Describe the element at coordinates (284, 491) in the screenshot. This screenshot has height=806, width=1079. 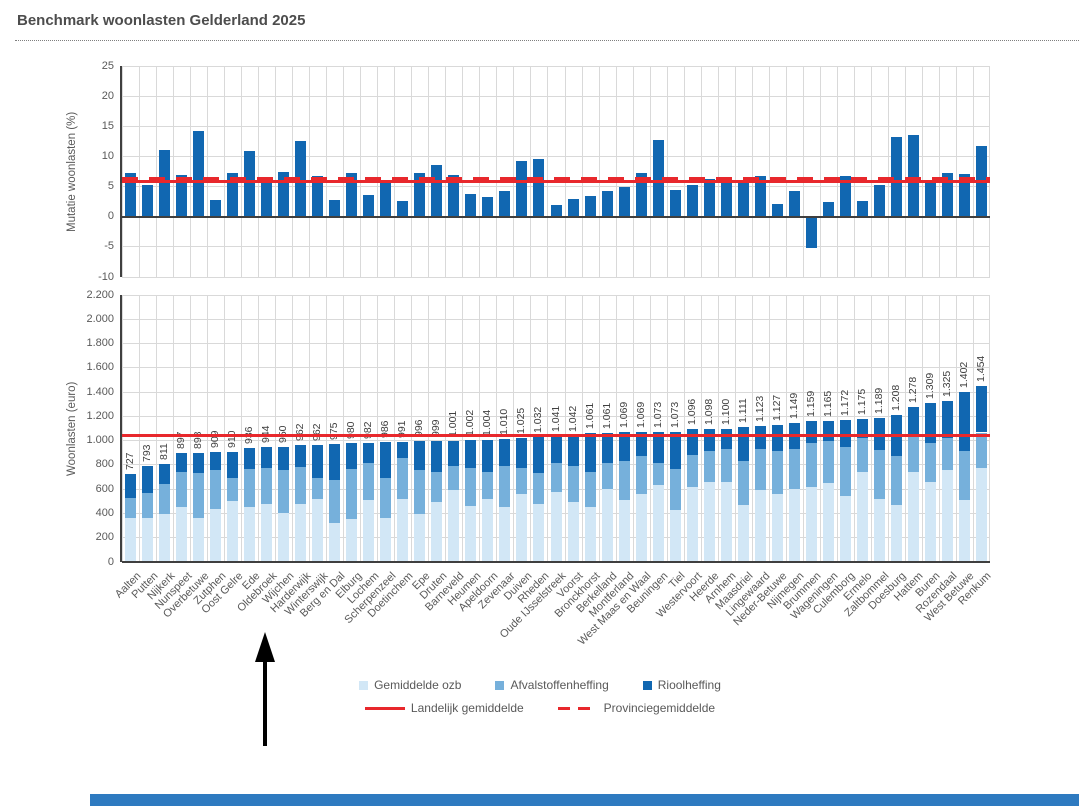
I see `stack-segment-Afvalstoffenheffing-Wijchen` at that location.